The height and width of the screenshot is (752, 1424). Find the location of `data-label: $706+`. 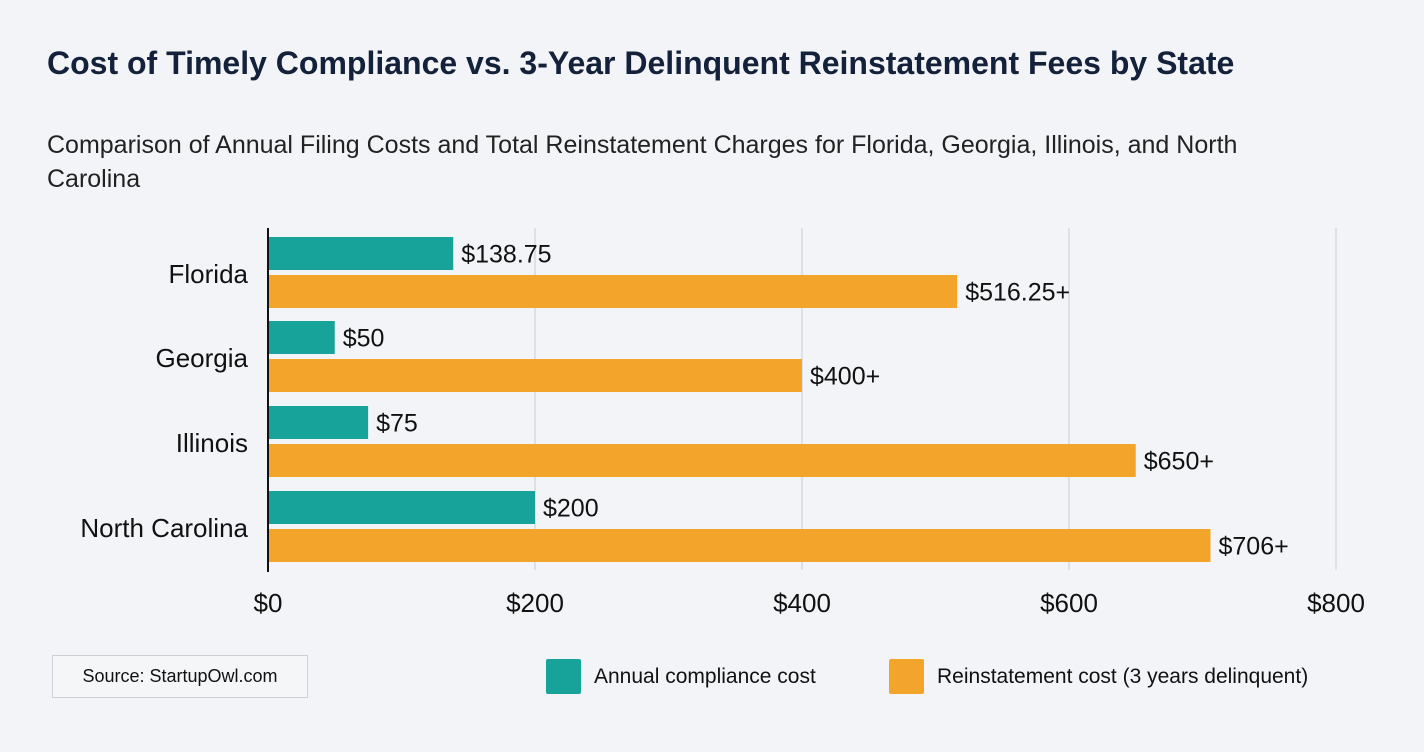

data-label: $706+ is located at coordinates (1254, 547).